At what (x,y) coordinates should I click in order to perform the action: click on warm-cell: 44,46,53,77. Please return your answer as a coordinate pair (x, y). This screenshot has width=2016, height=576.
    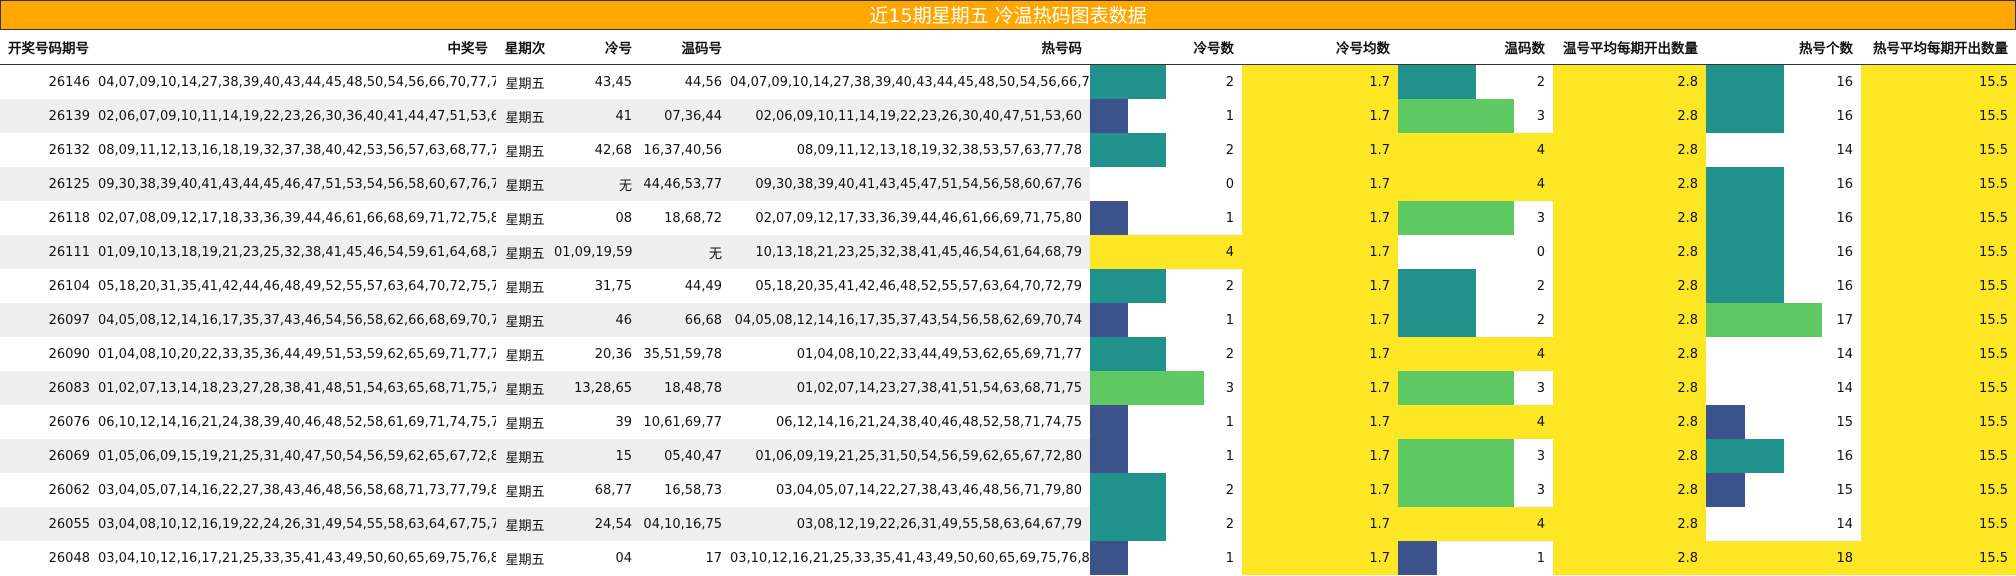
    Looking at the image, I should click on (685, 184).